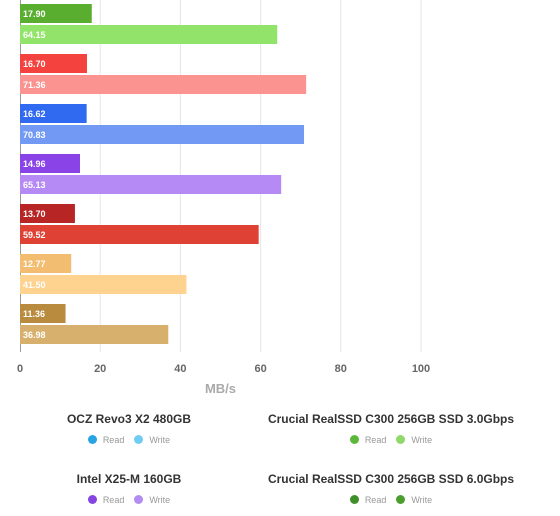  Describe the element at coordinates (34, 14) in the screenshot. I see `bar-value-label: 17.90` at that location.